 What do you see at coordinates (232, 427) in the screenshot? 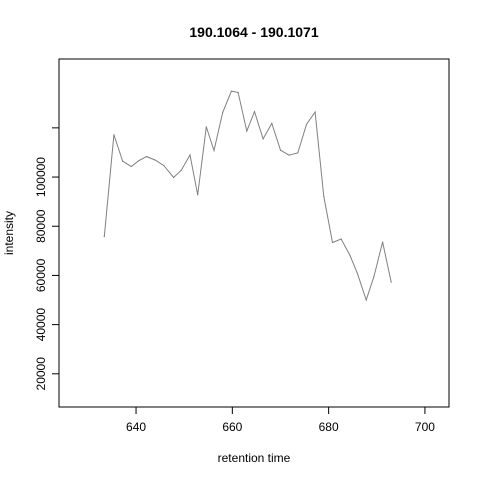
I see `x-tick-label: 660` at bounding box center [232, 427].